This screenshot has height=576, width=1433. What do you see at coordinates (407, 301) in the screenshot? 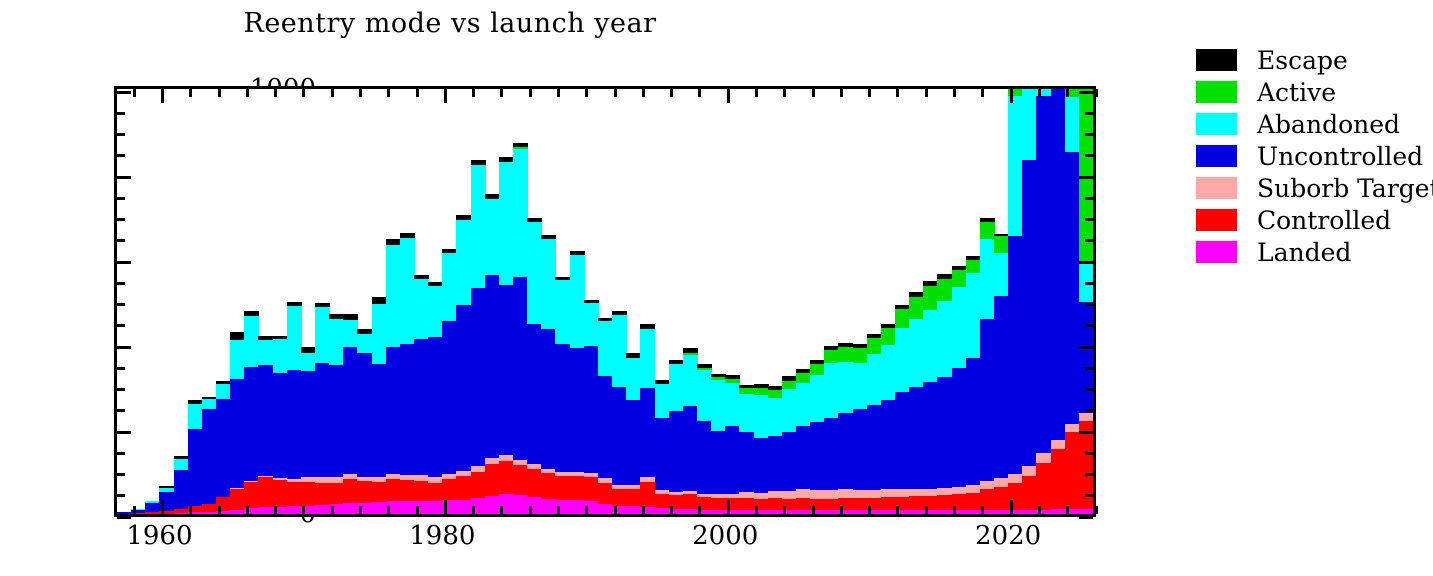
I see `bar-1977` at bounding box center [407, 301].